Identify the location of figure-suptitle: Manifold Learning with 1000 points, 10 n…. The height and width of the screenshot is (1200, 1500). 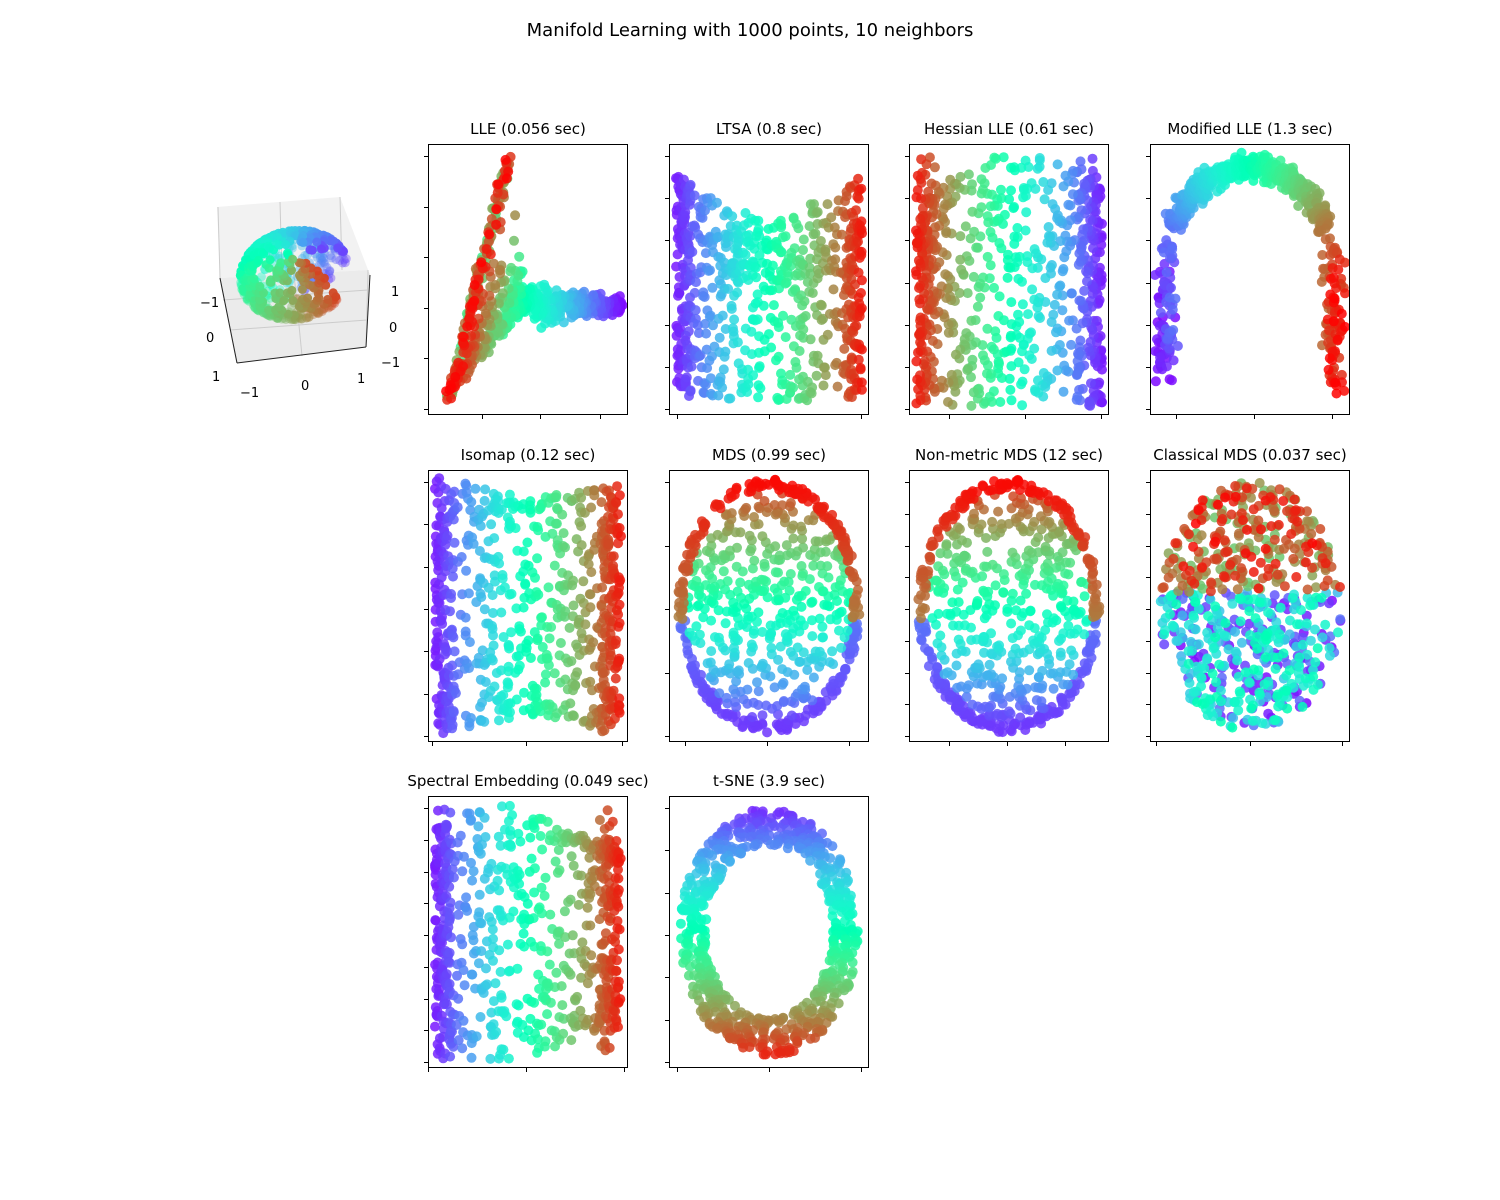
(750, 30).